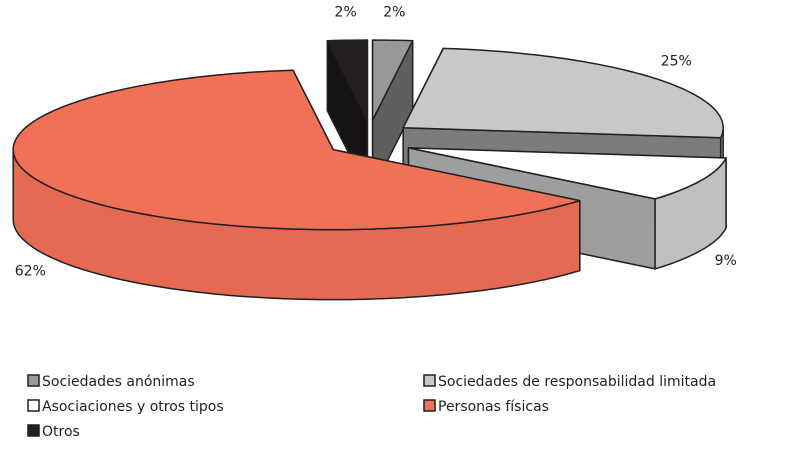 This screenshot has height=454, width=802. What do you see at coordinates (726, 261) in the screenshot?
I see `data-label: 9%` at bounding box center [726, 261].